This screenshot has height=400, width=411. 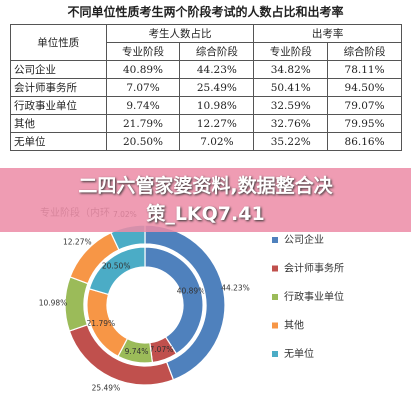 I want to click on table-cell: 7.07%, so click(x=143, y=87).